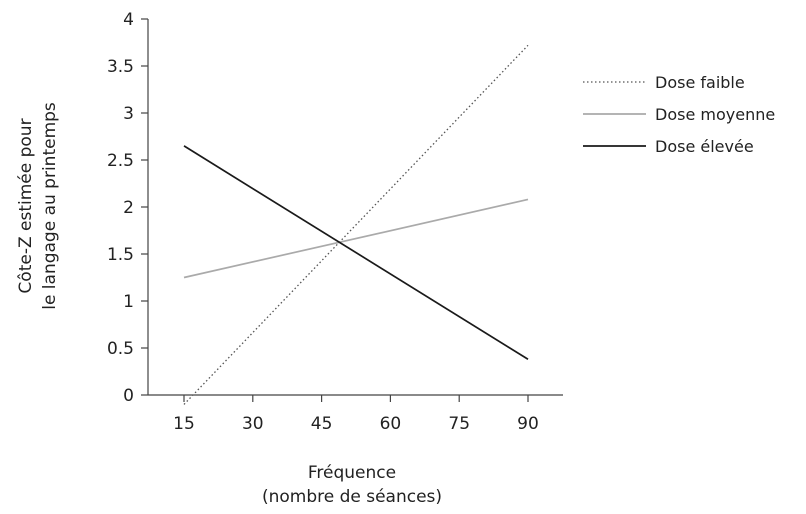 The height and width of the screenshot is (514, 806). Describe the element at coordinates (120, 255) in the screenshot. I see `y-tick-label: 1.5` at that location.